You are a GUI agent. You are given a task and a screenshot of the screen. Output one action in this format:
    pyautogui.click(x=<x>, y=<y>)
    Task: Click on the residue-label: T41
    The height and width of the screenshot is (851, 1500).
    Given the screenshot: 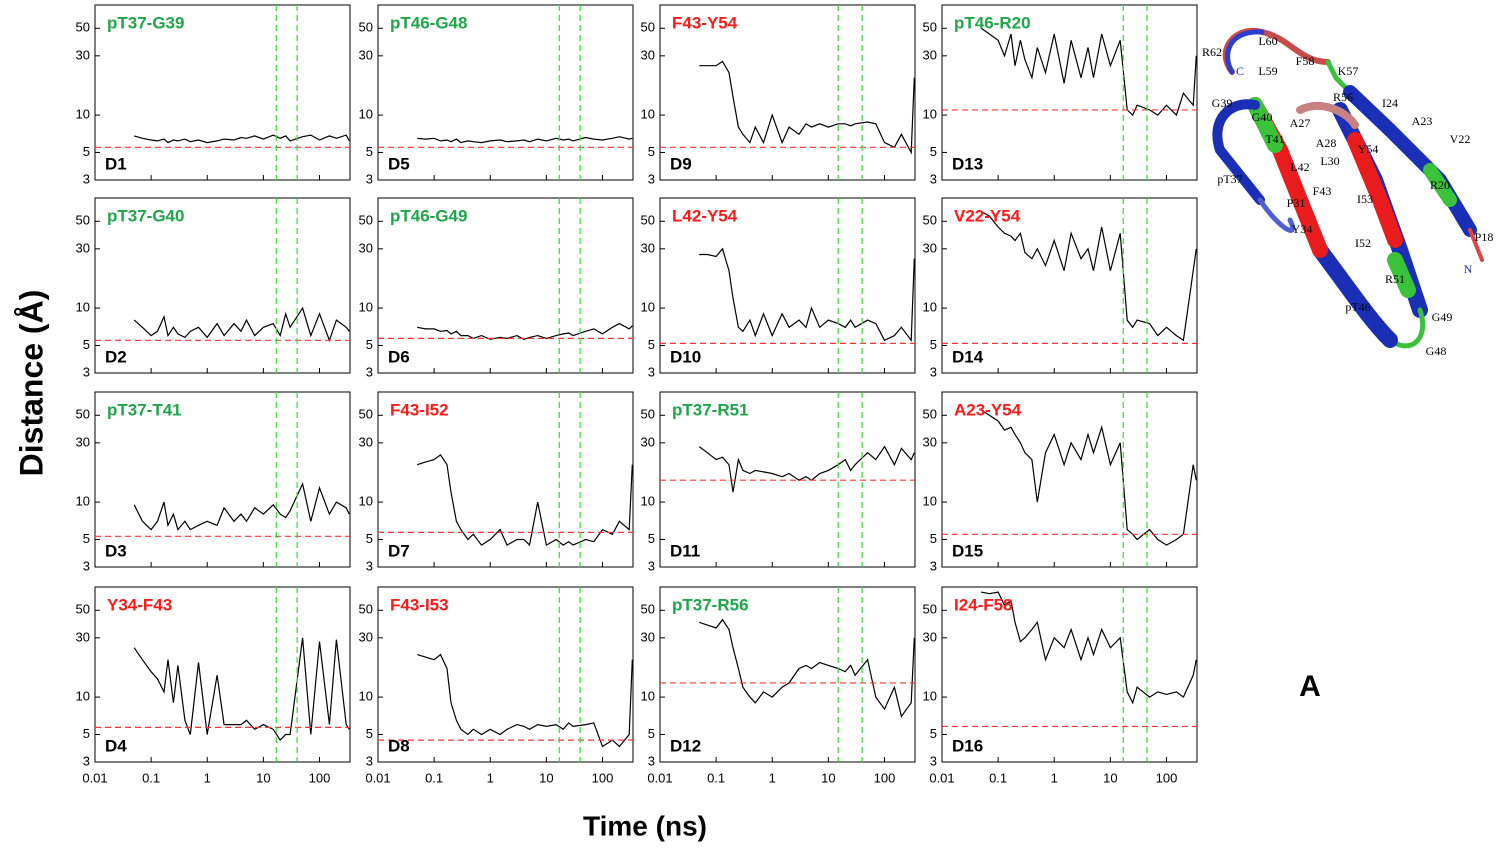 What is the action you would take?
    pyautogui.click(x=1274, y=139)
    